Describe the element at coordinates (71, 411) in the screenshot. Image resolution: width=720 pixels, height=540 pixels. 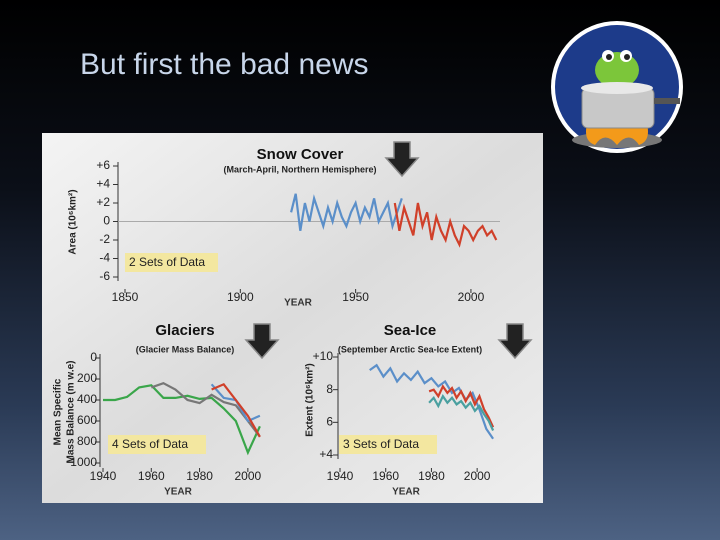
I see `y-axis-label: Mass Balance (m w.e)` at that location.